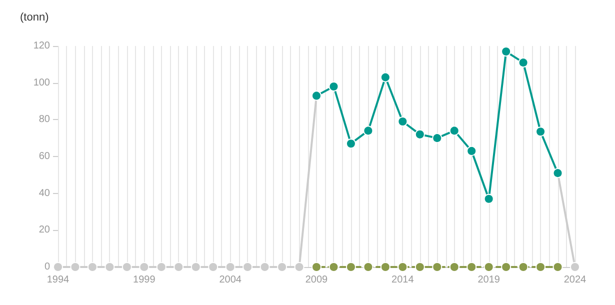 The height and width of the screenshot is (305, 615). Describe the element at coordinates (58, 280) in the screenshot. I see `x-tick-label: 1994` at that location.